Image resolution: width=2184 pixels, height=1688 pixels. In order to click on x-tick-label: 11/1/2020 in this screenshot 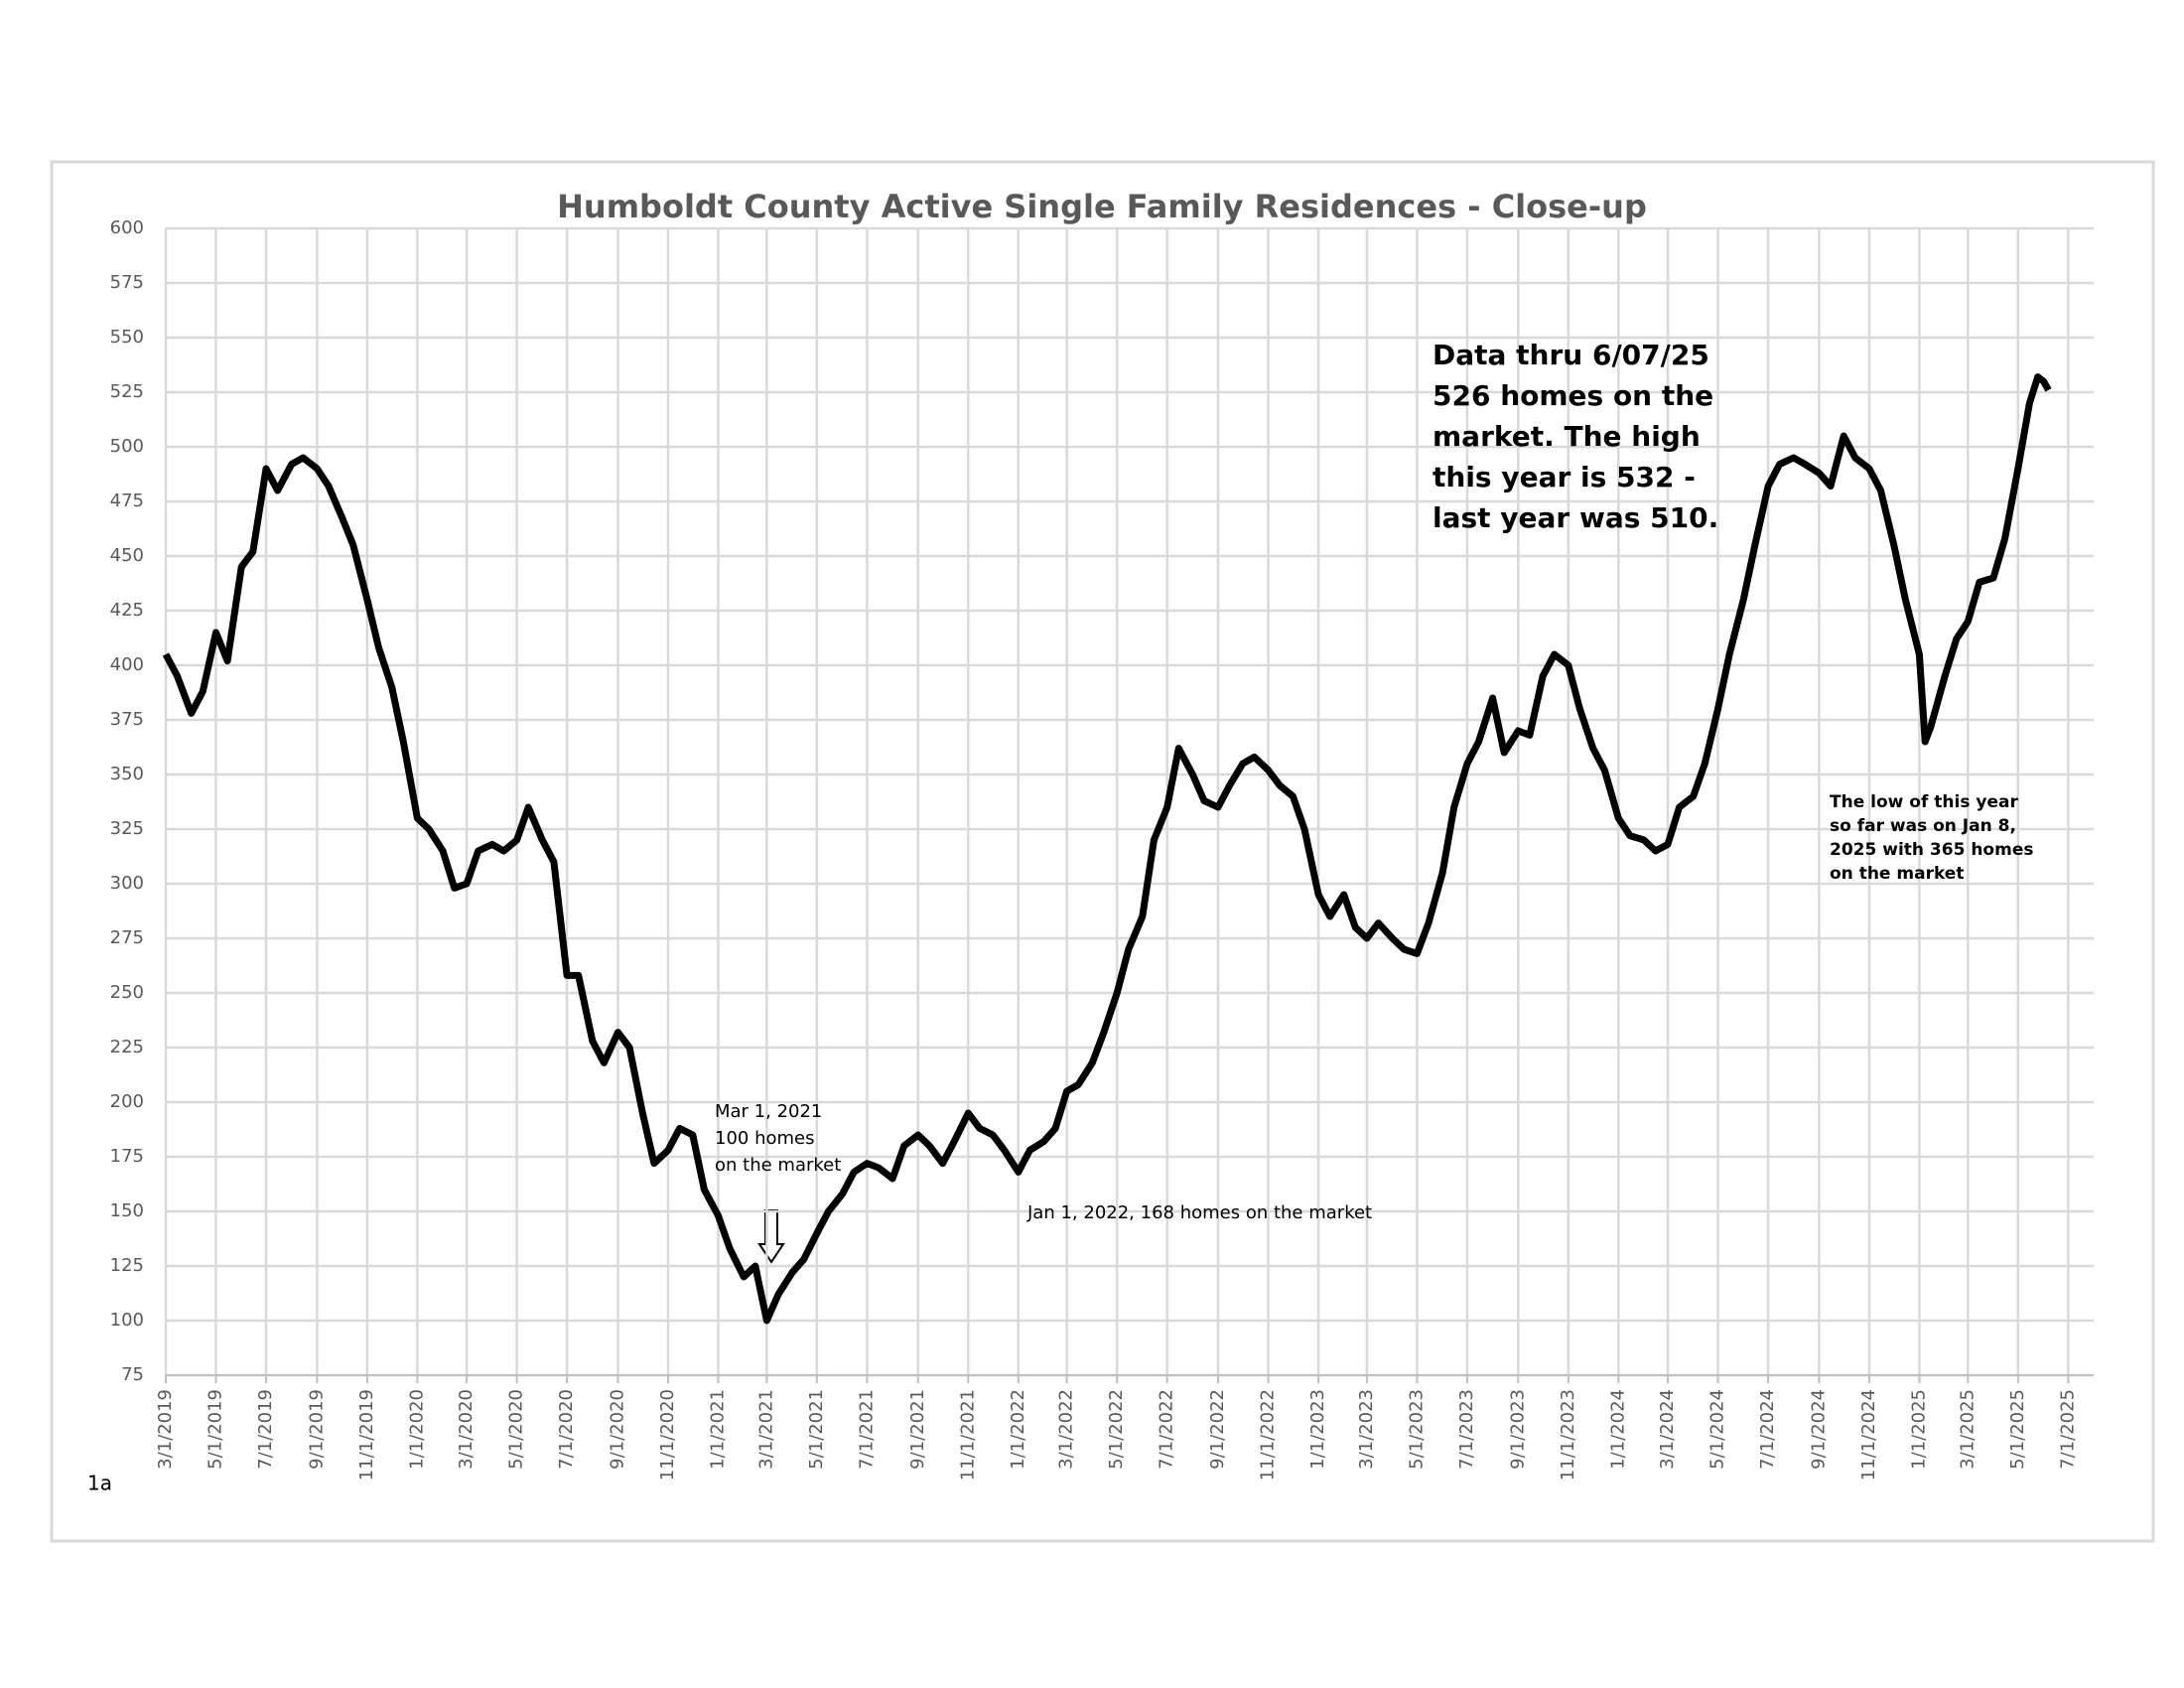, I will do `click(667, 1434)`.